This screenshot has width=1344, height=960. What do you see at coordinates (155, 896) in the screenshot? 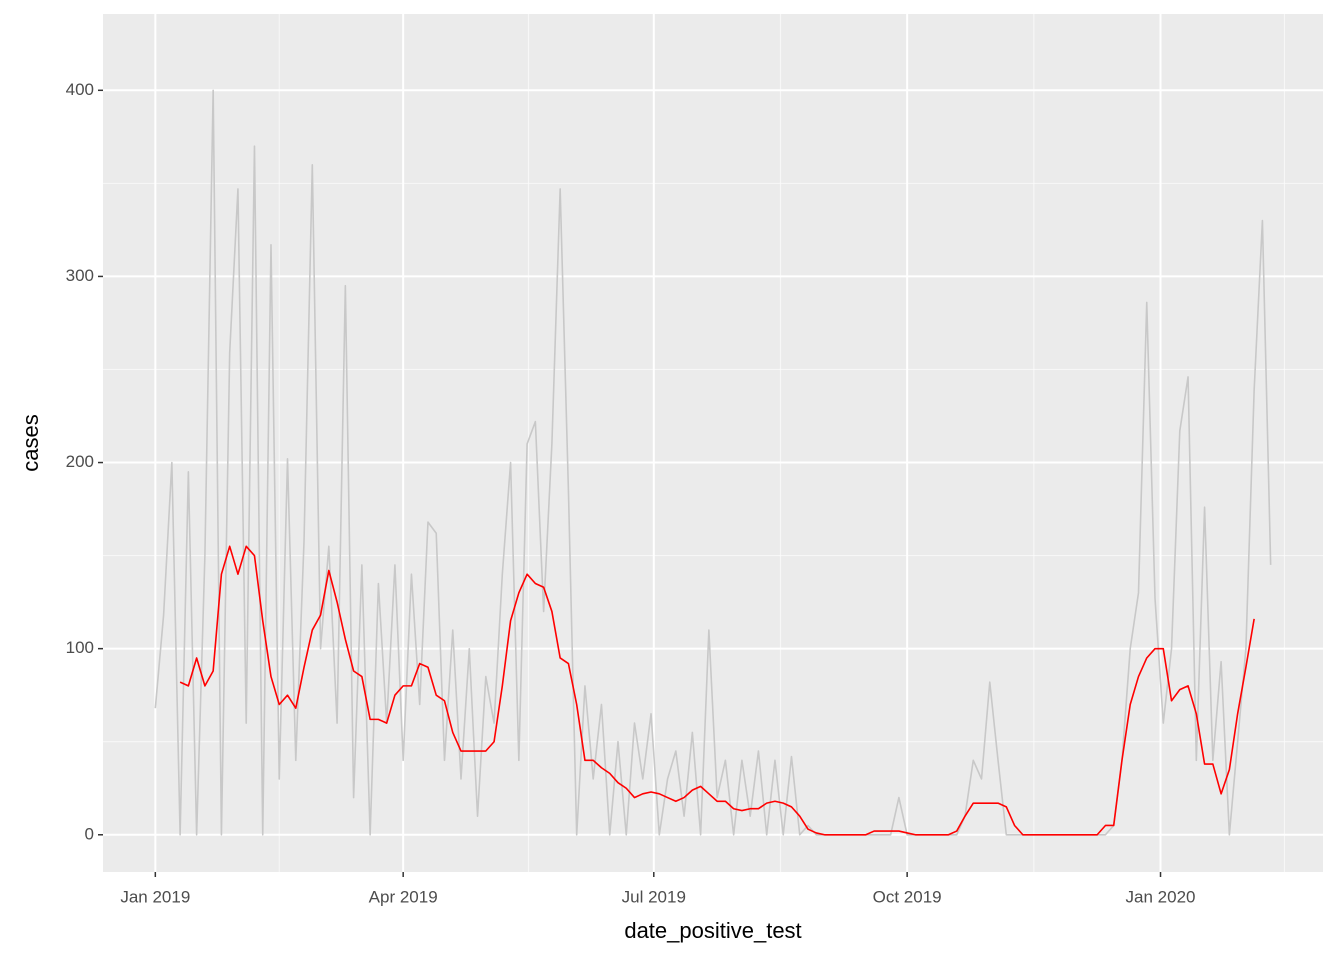
I see `x-tick-label: Jan 2019` at bounding box center [155, 896].